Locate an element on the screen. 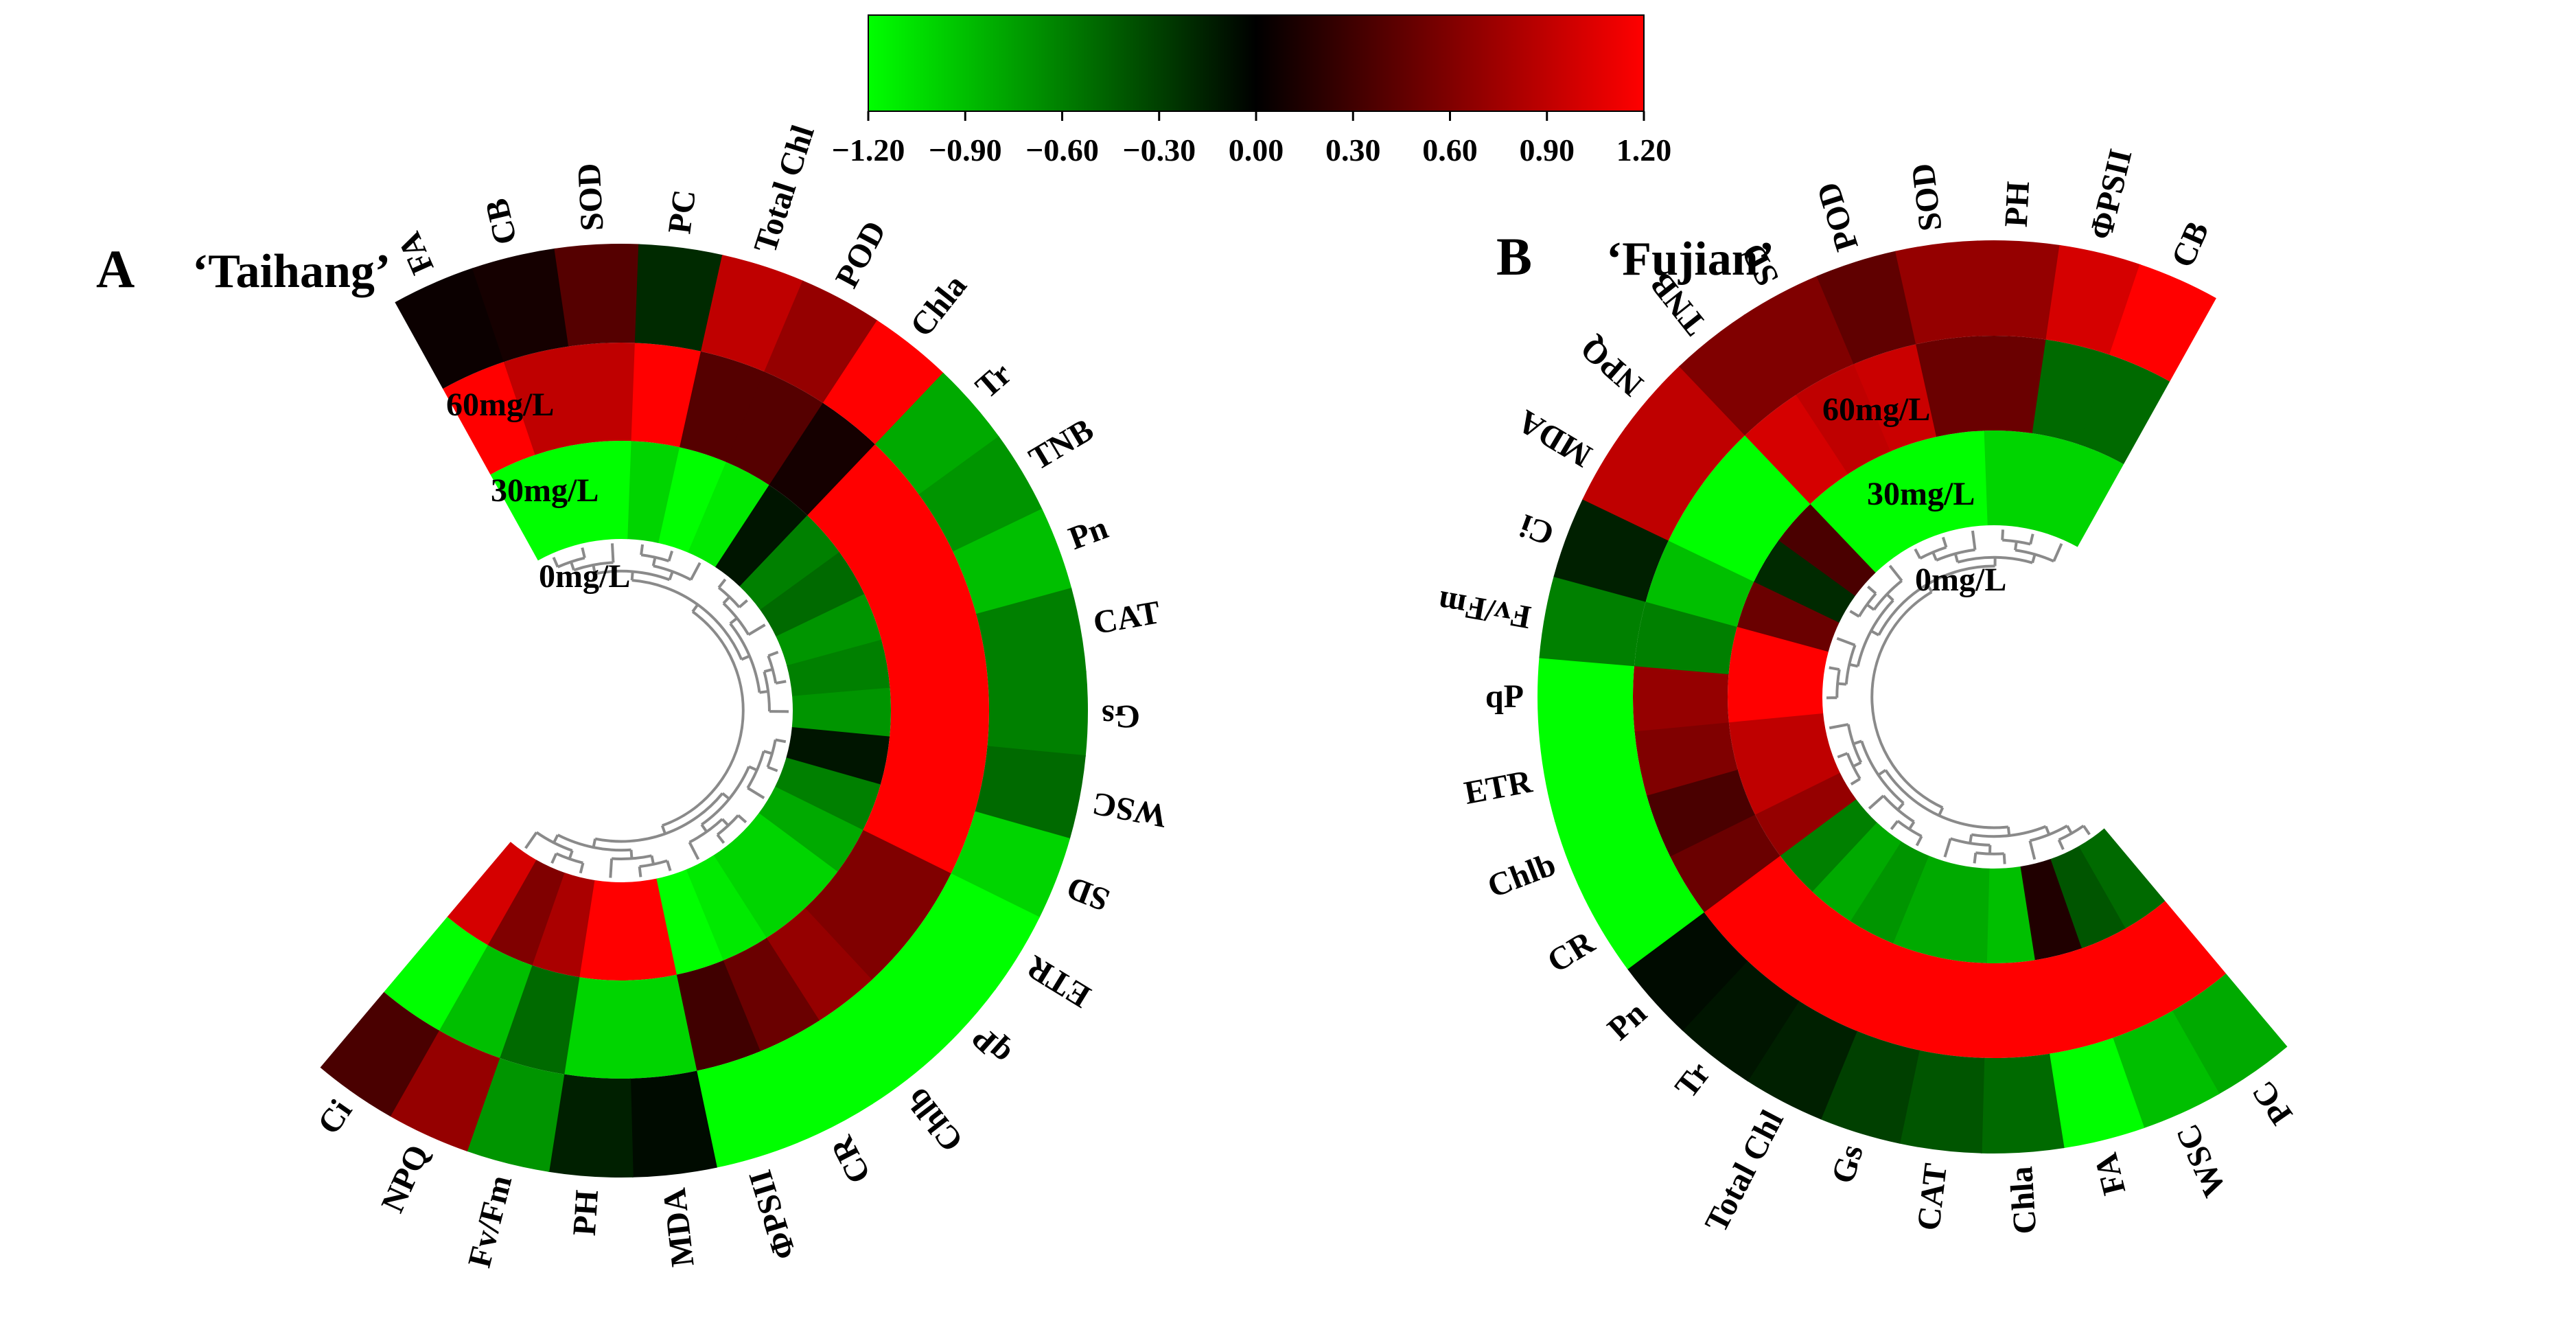 This screenshot has width=2576, height=1332. variable-label: CB is located at coordinates (501, 221).